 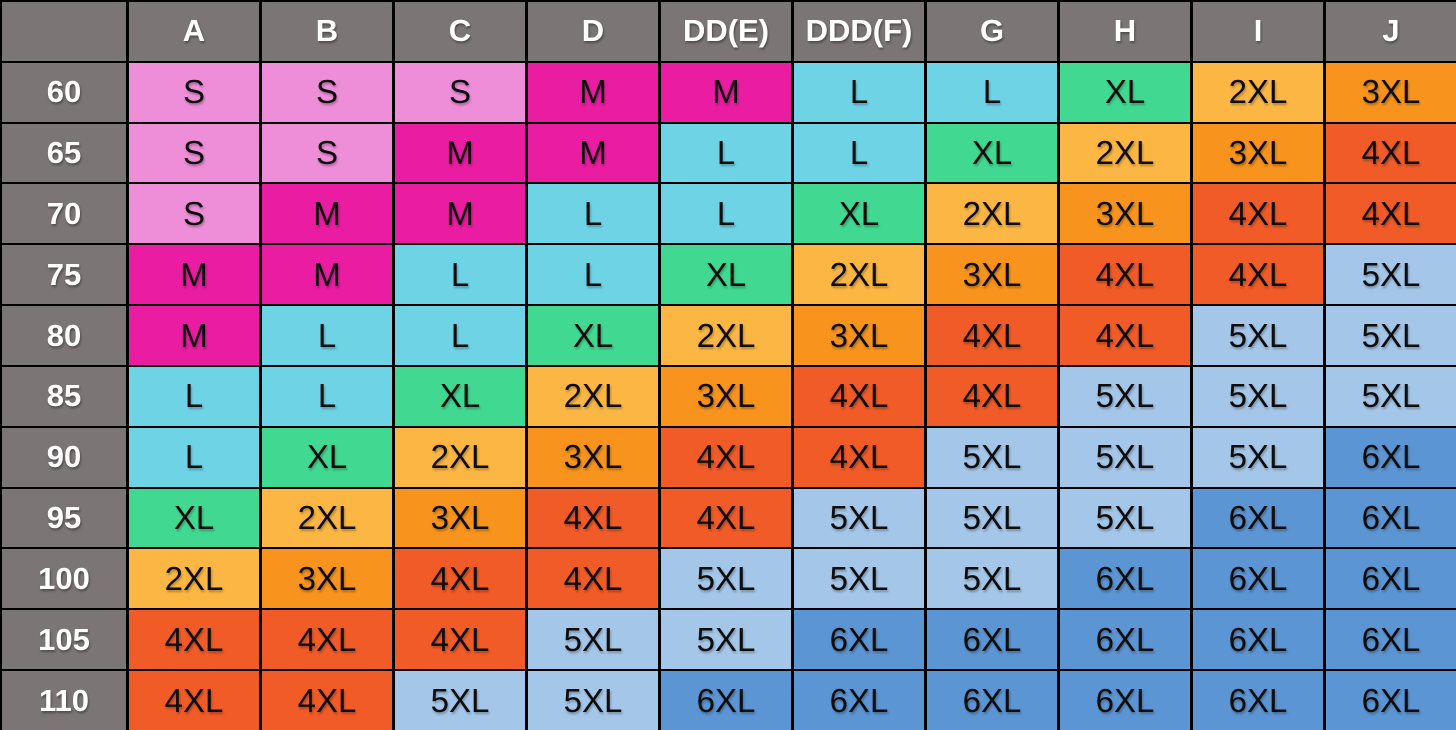 I want to click on size-cell-65-d: M, so click(x=593, y=153).